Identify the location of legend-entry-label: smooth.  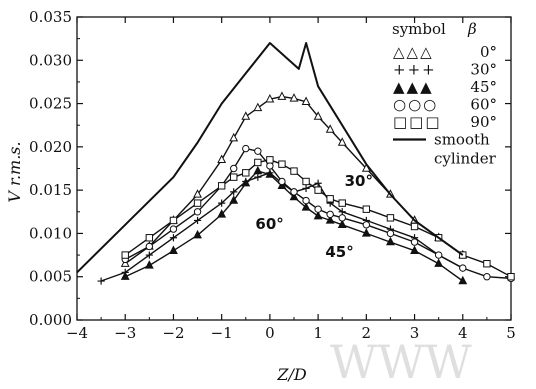
(462, 140).